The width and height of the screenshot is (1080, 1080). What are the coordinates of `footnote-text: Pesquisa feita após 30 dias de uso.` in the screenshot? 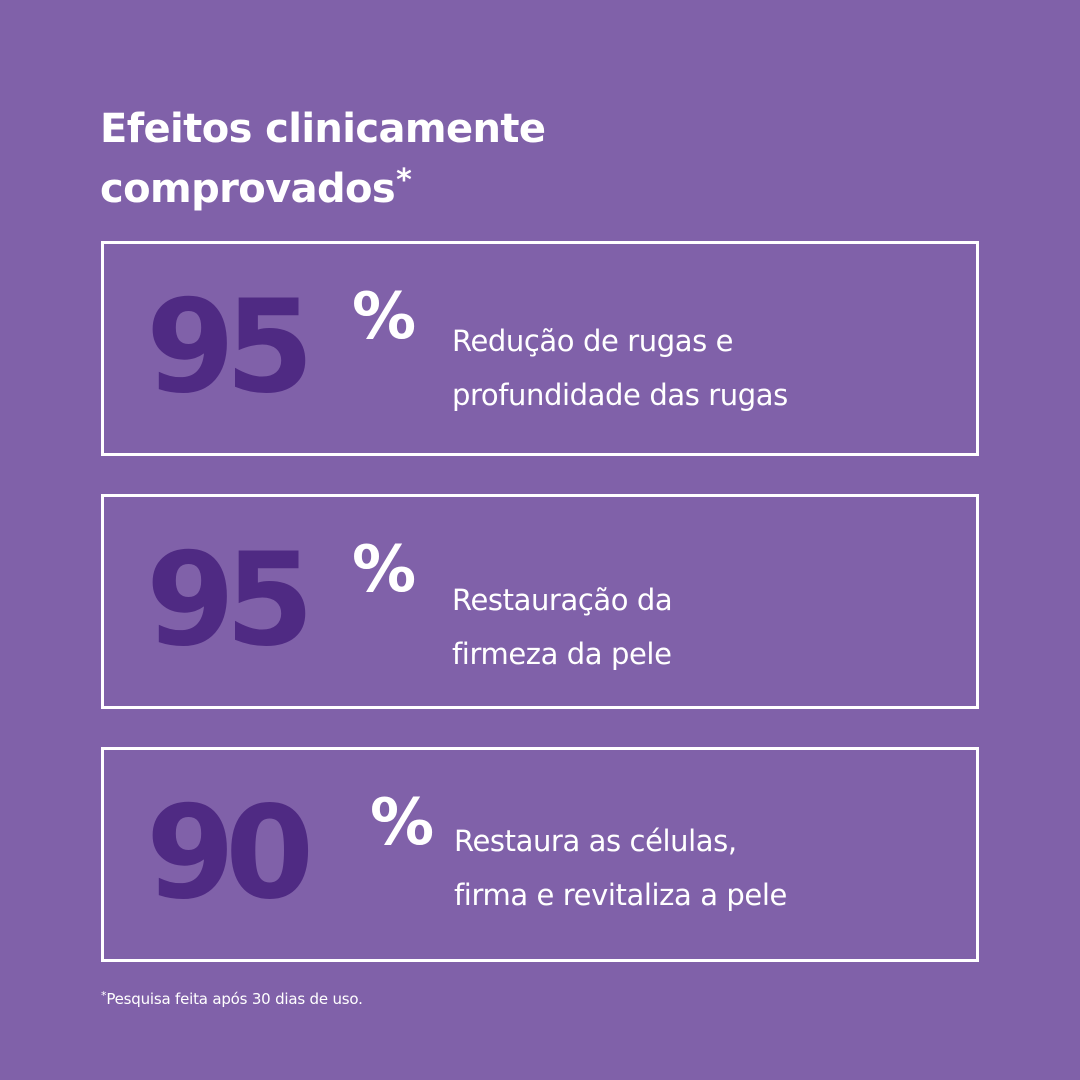 It's located at (234, 999).